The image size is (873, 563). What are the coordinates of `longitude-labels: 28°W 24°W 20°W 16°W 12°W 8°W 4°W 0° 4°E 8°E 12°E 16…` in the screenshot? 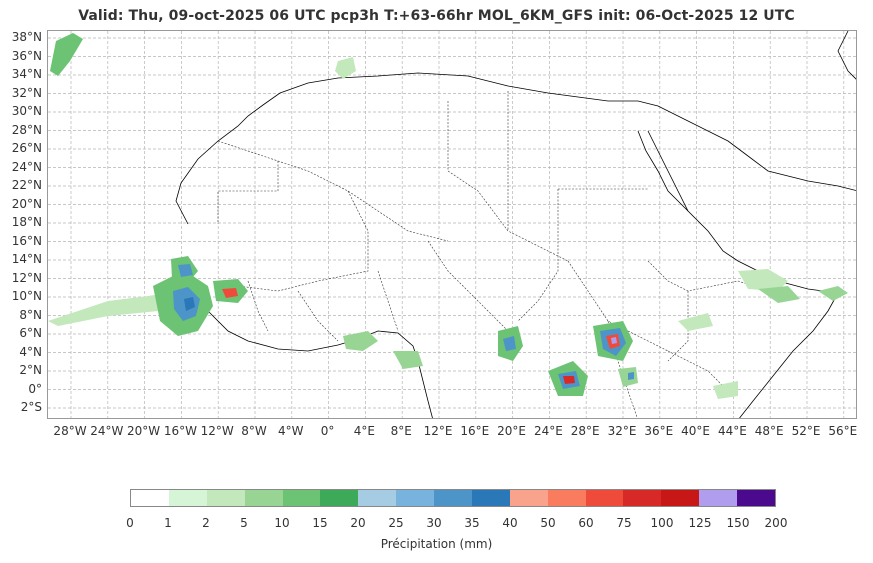 It's located at (452, 432).